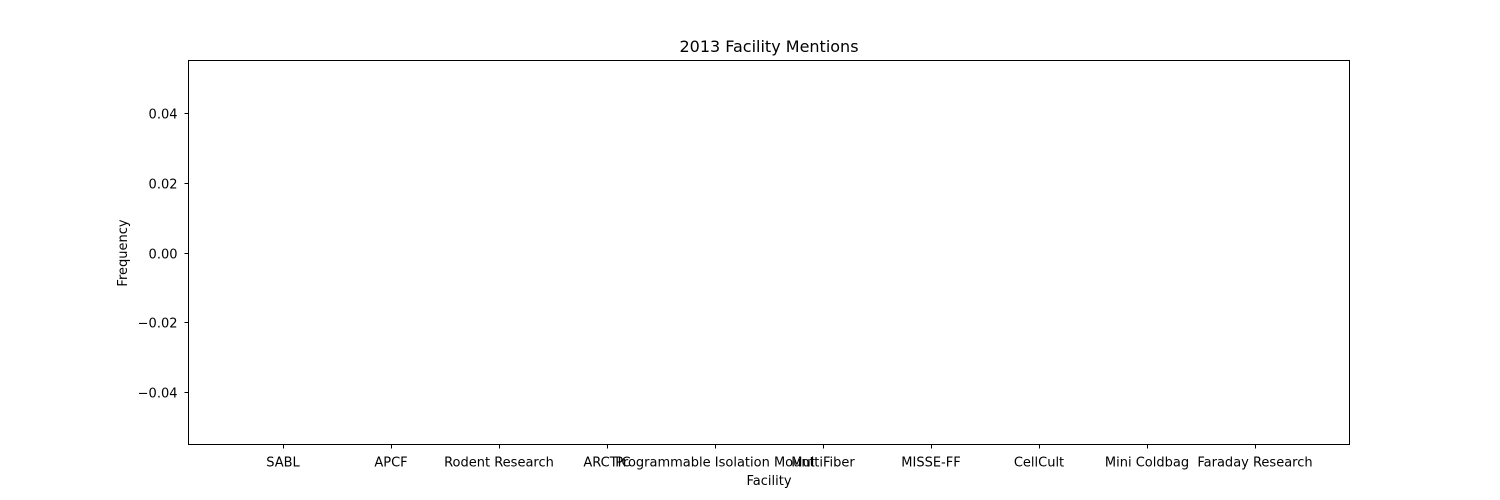 This screenshot has height=500, width=1500. I want to click on y-tick-label: 0.00, so click(163, 255).